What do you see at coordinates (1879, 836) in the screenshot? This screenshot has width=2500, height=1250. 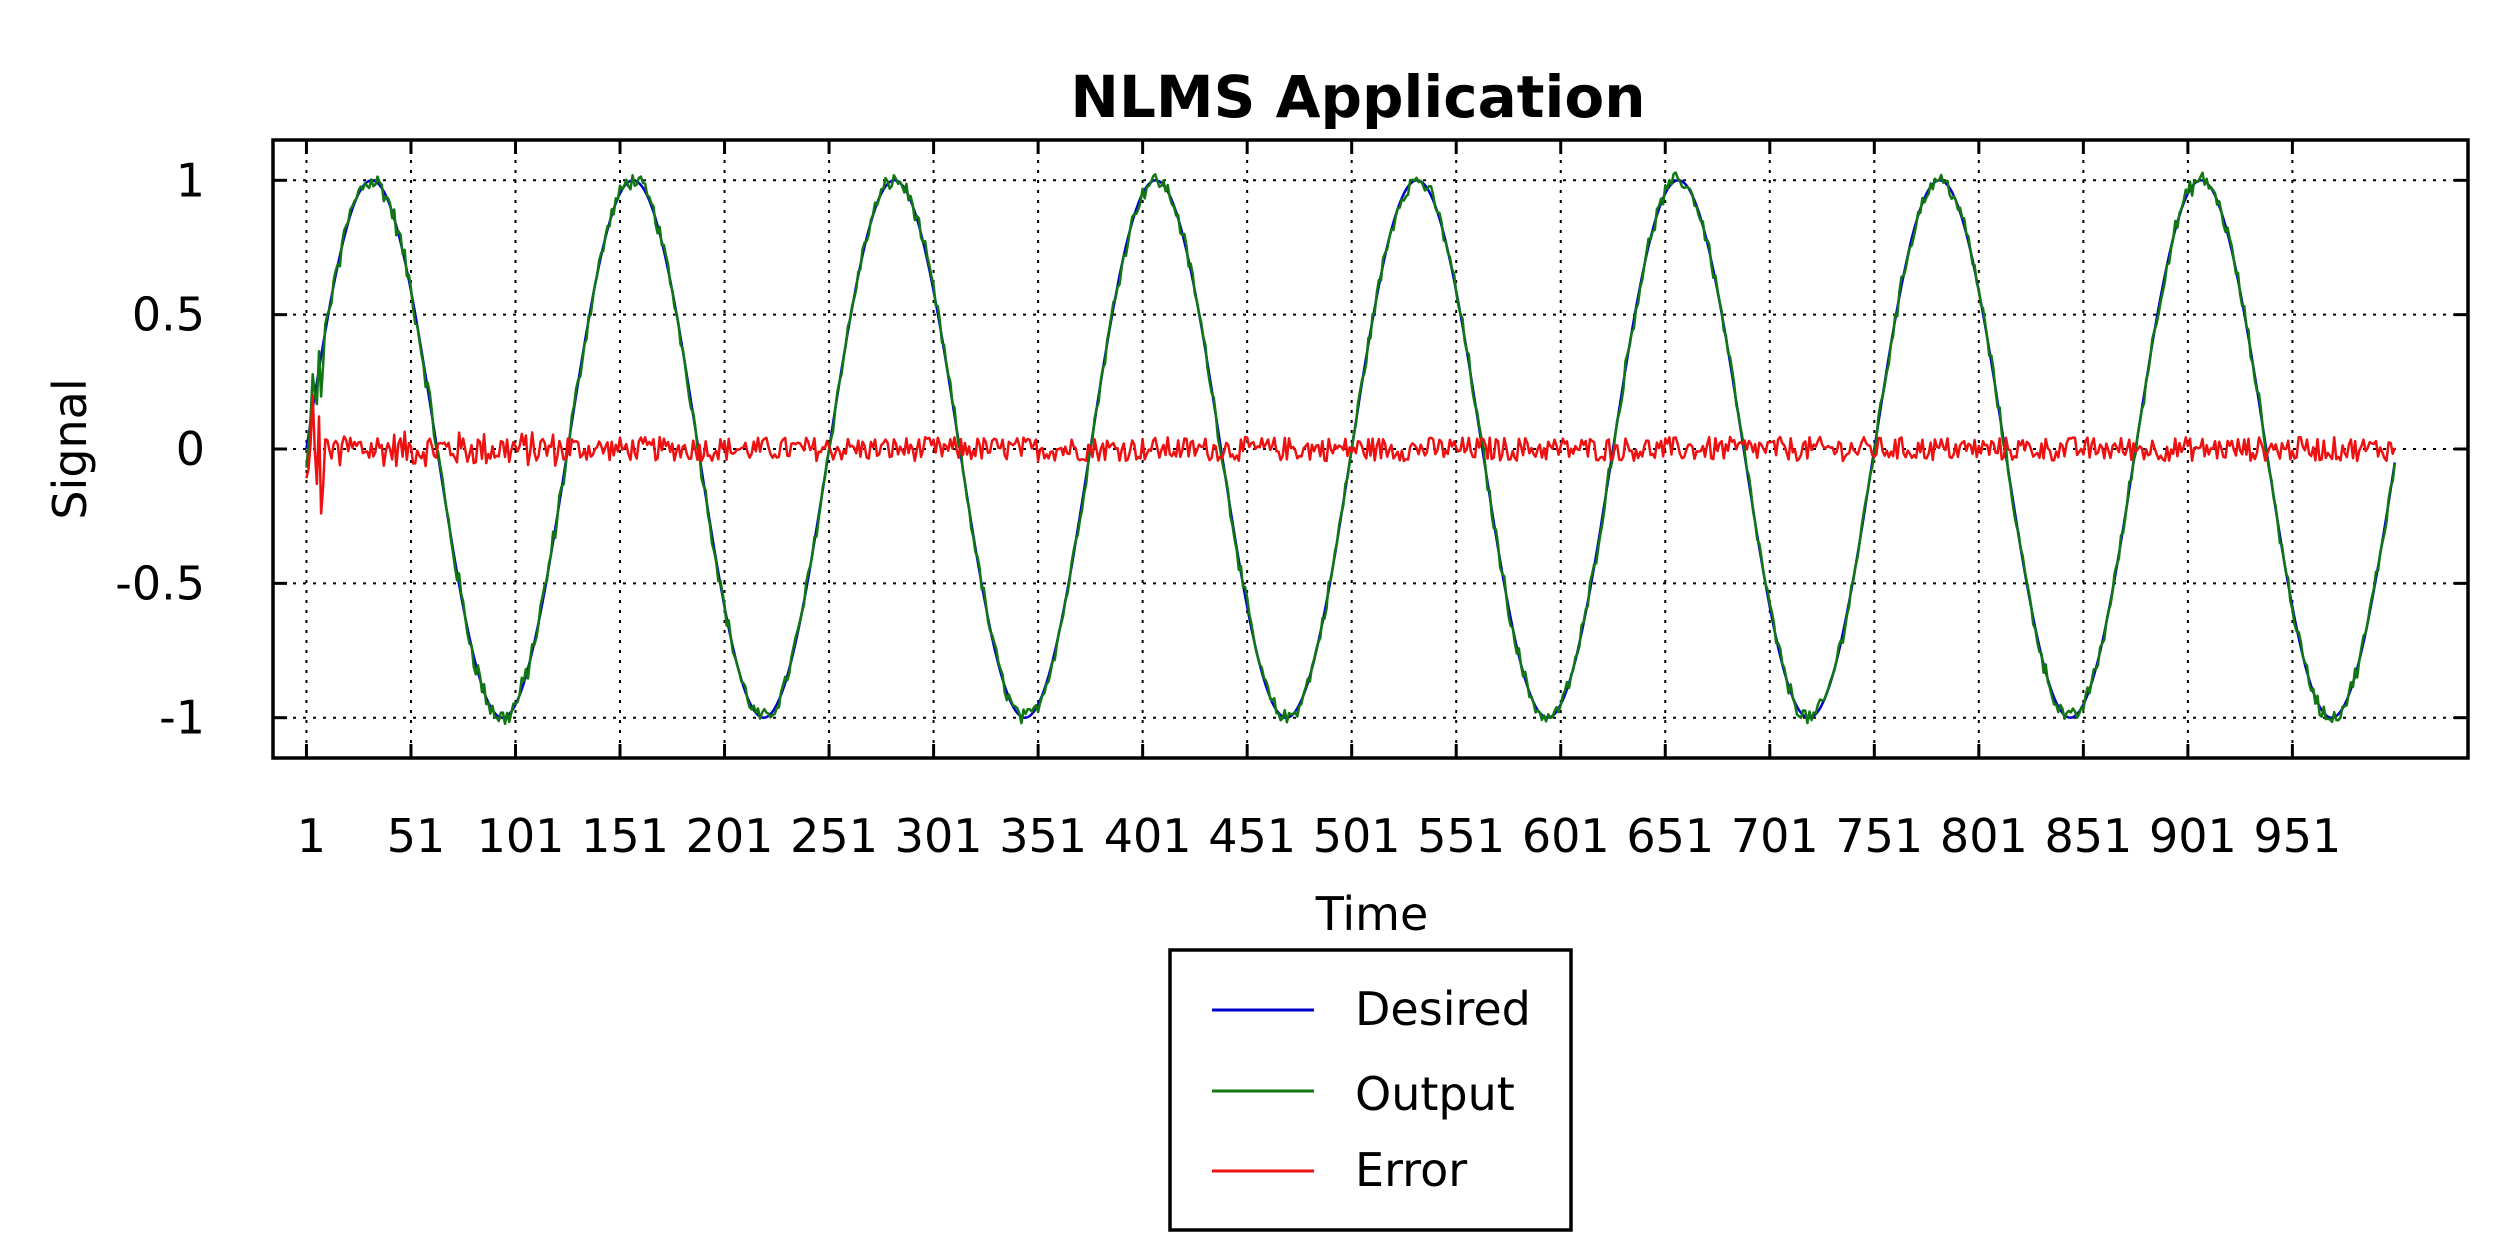 I see `x-tick-label: 751` at bounding box center [1879, 836].